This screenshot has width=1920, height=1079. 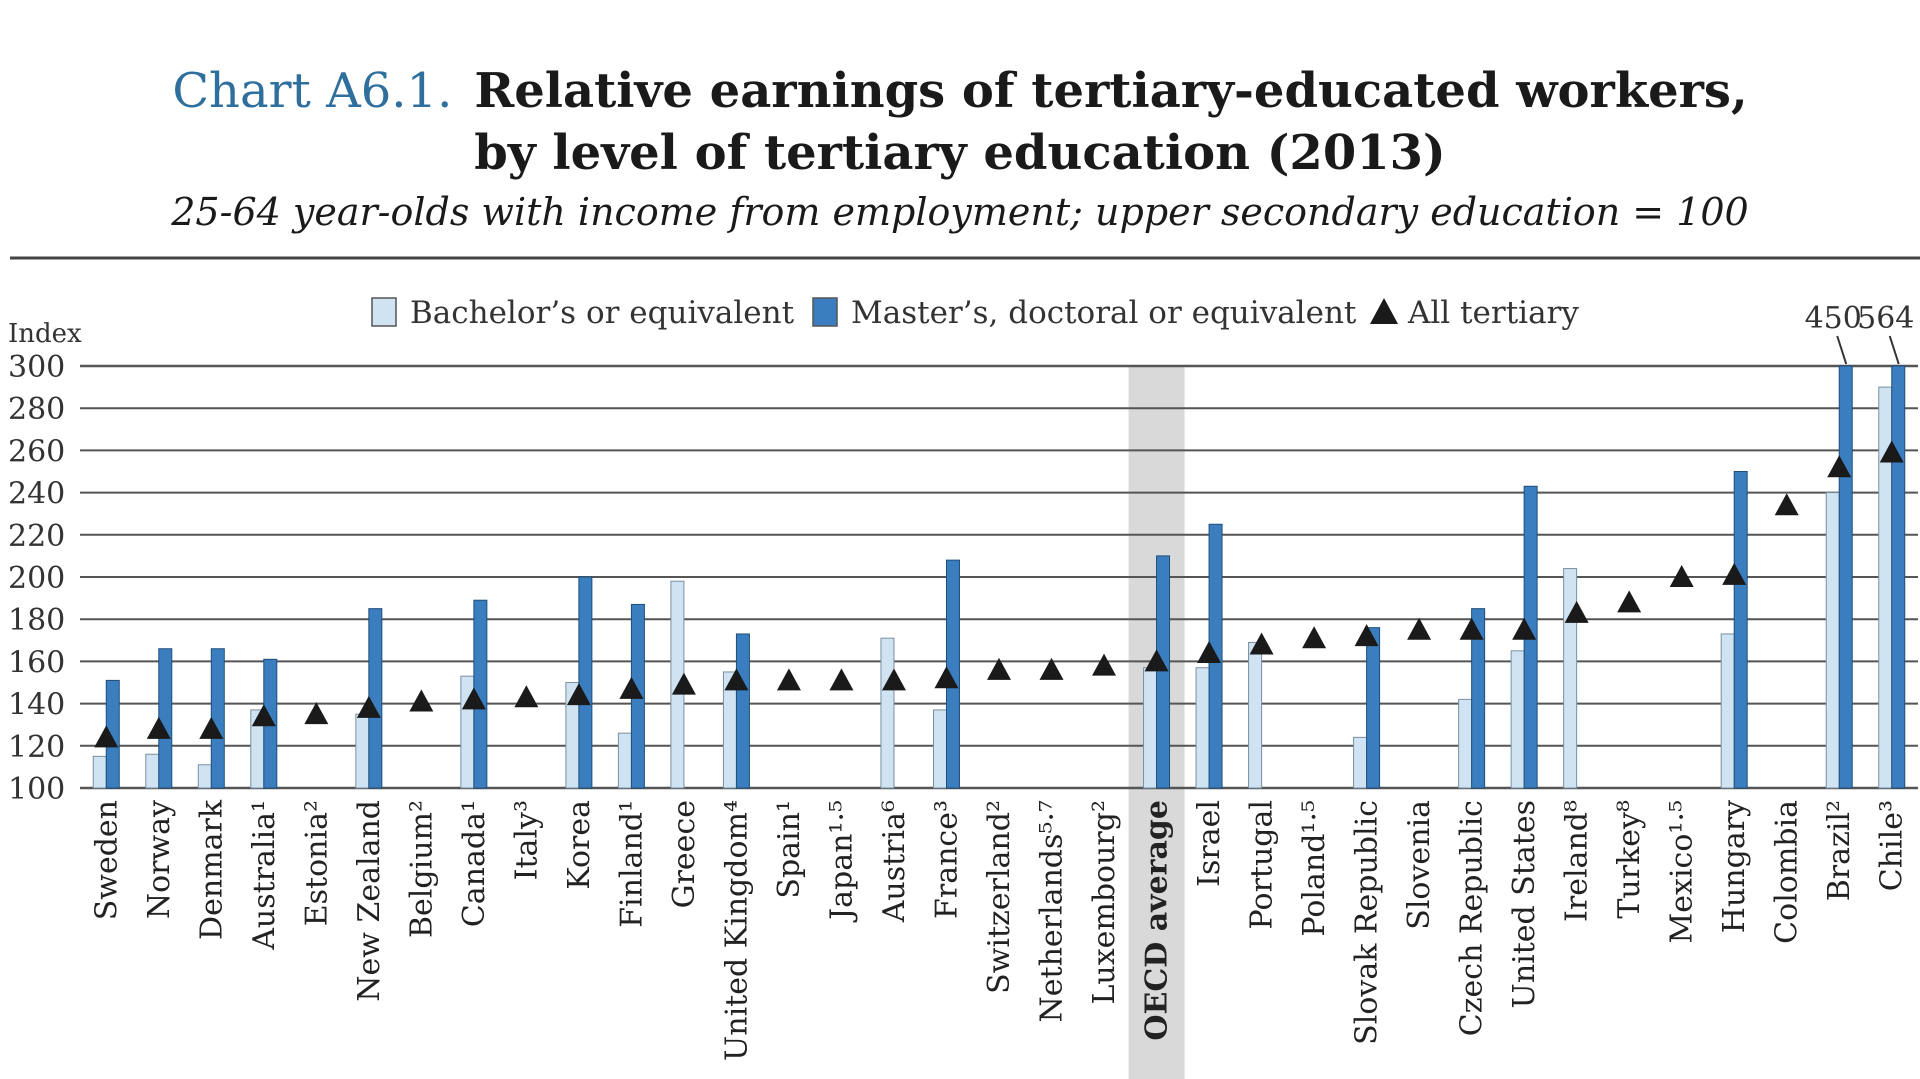 I want to click on y-tick-label-100: 100, so click(x=36, y=789).